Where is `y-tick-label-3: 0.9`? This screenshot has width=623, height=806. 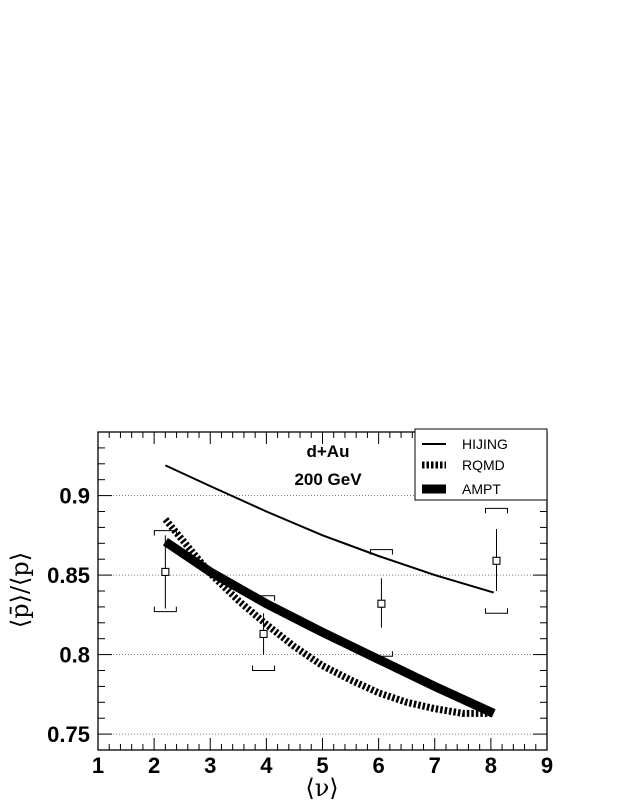 y-tick-label-3: 0.9 is located at coordinates (74, 496).